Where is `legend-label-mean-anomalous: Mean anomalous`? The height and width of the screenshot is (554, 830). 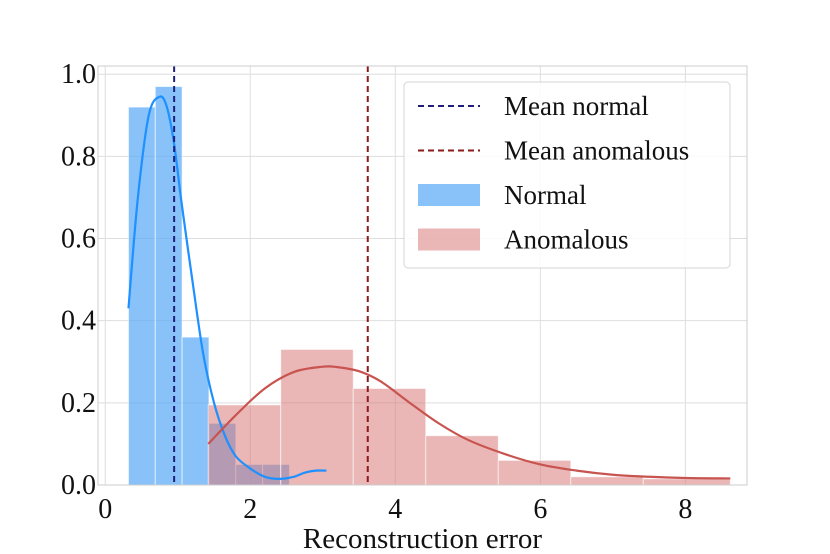 legend-label-mean-anomalous: Mean anomalous is located at coordinates (596, 151).